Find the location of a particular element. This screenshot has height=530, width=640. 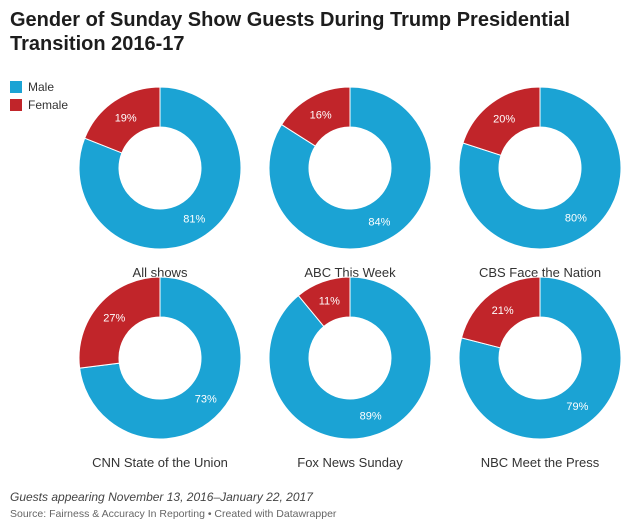

slice-label-nbc-meet-the-press-male: 79% is located at coordinates (577, 407).